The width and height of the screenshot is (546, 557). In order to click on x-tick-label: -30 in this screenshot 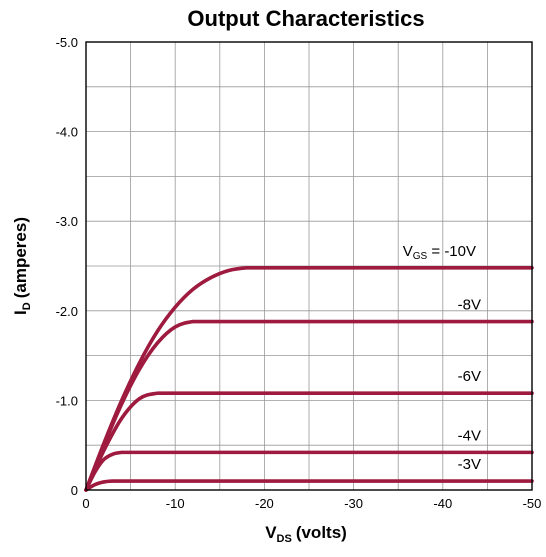, I will do `click(353, 503)`.